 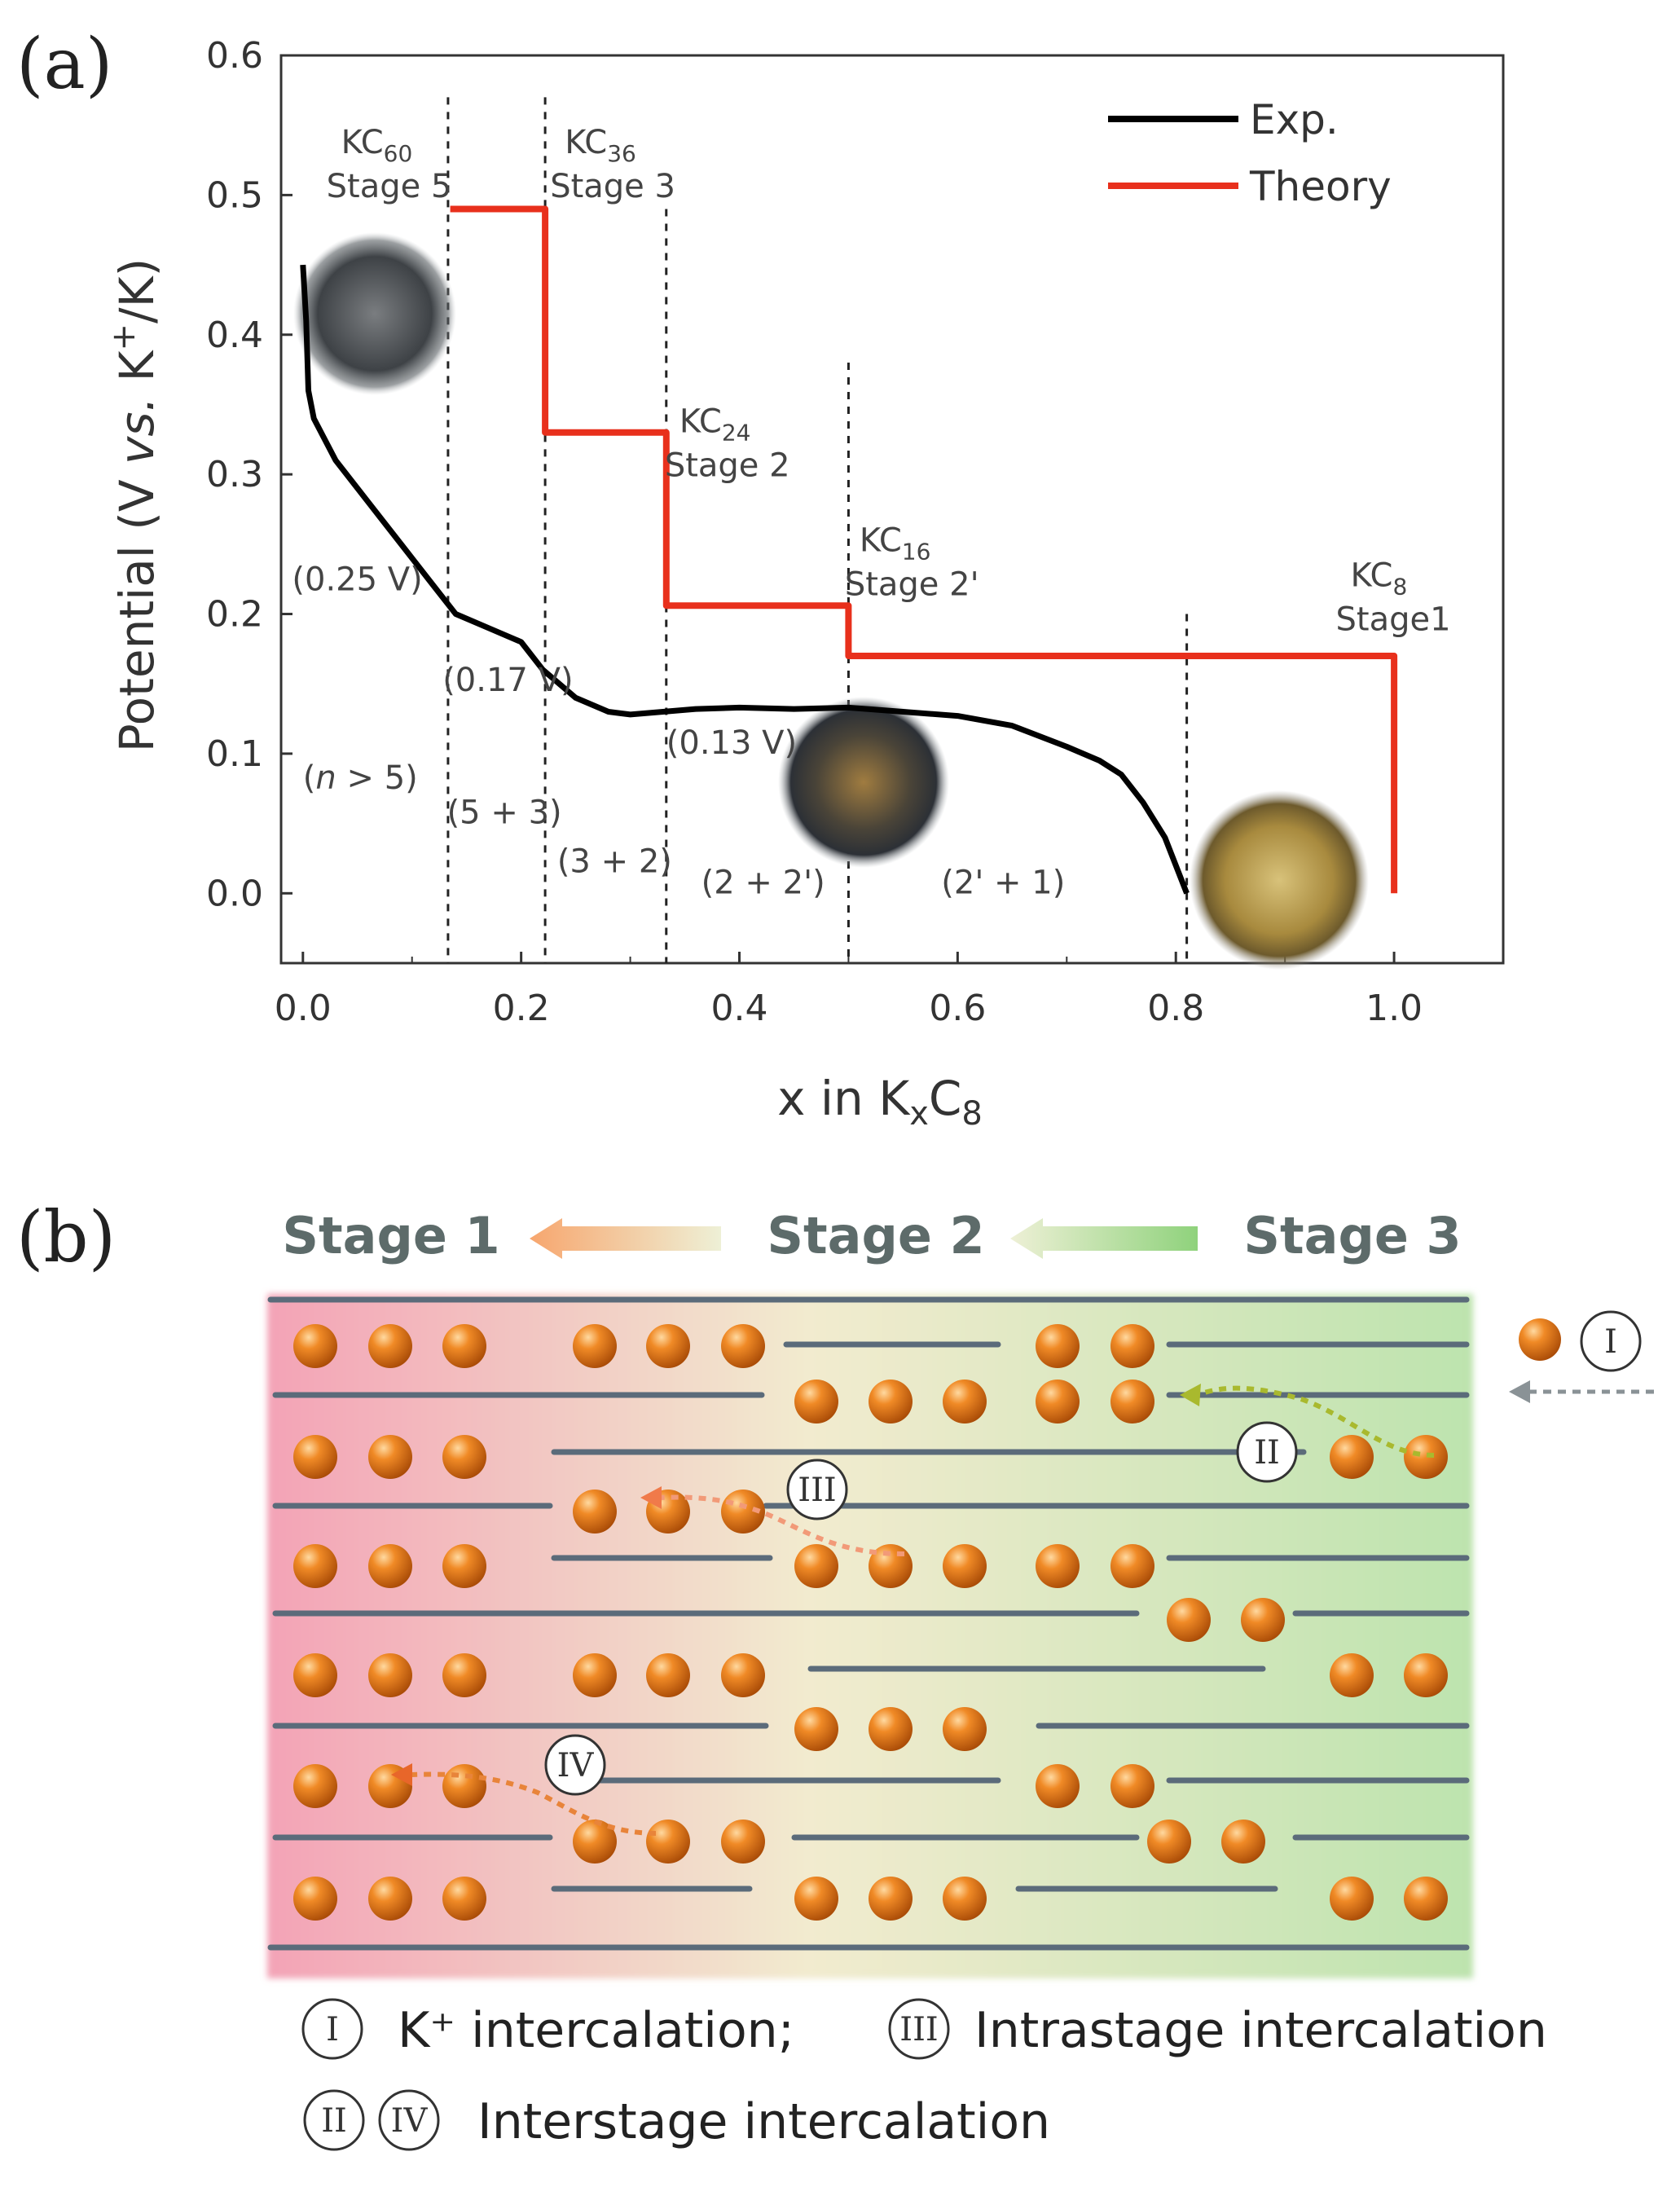 I want to click on x-axis-title-sub-8: 8, so click(x=972, y=1114).